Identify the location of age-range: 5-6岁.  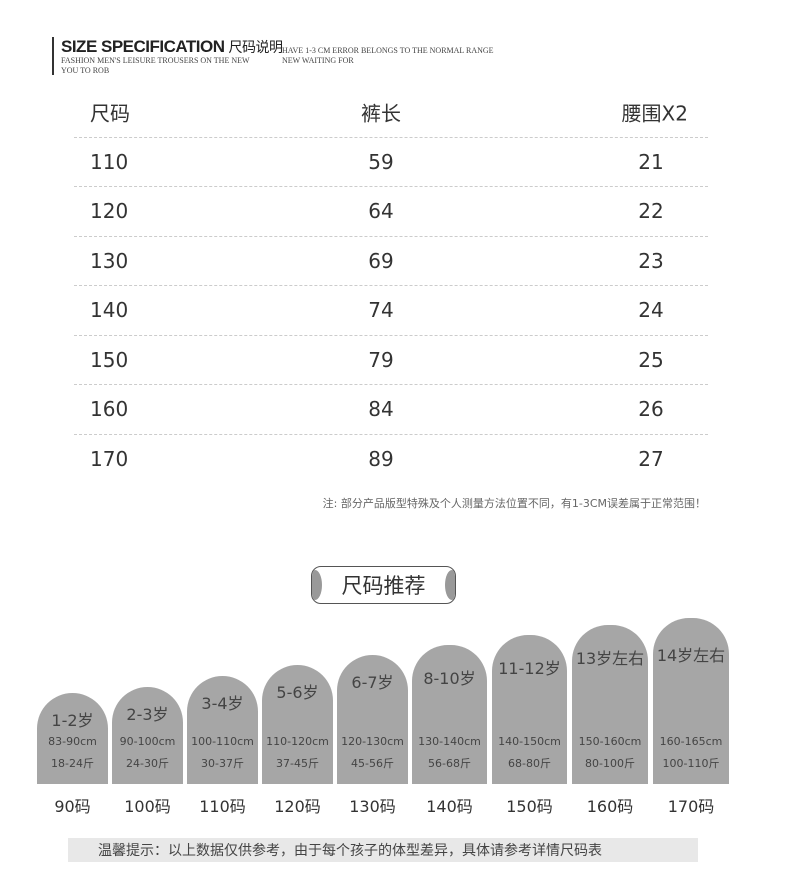
(297, 692).